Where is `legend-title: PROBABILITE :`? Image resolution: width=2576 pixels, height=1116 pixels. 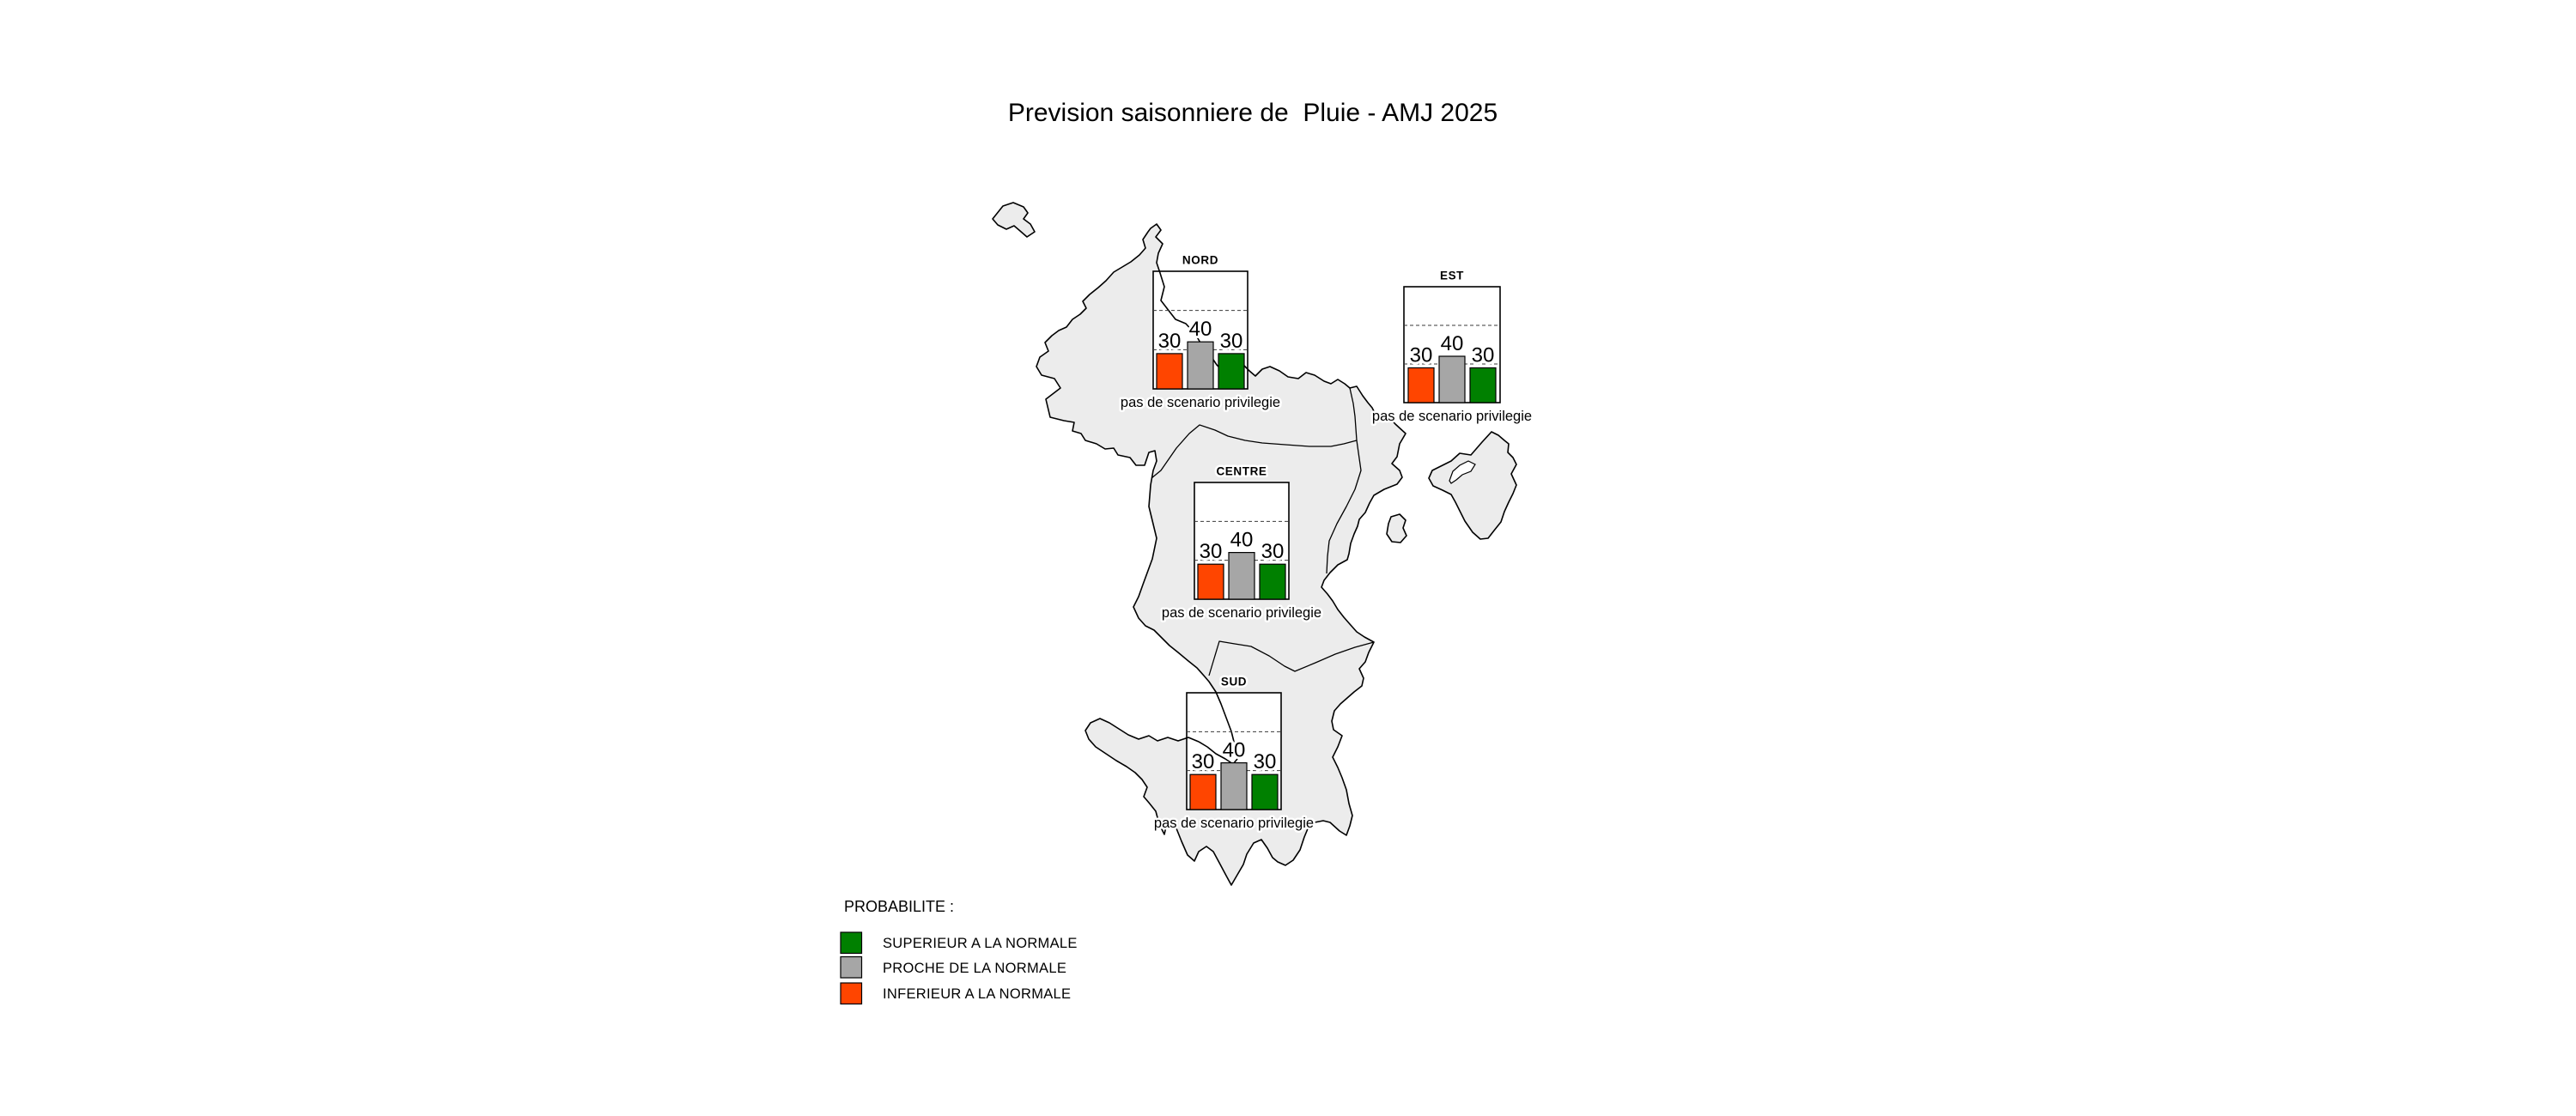 legend-title: PROBABILITE : is located at coordinates (899, 906).